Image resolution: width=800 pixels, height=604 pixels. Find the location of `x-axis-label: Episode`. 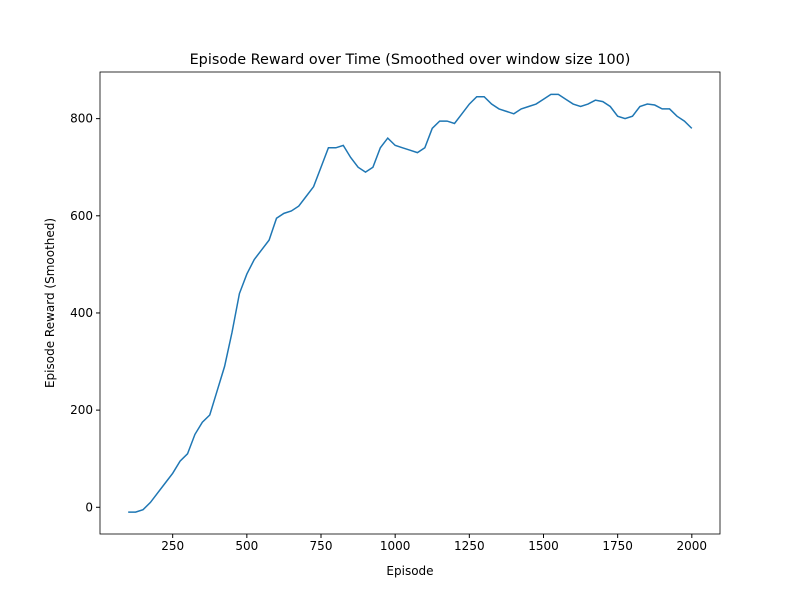

x-axis-label: Episode is located at coordinates (409, 571).